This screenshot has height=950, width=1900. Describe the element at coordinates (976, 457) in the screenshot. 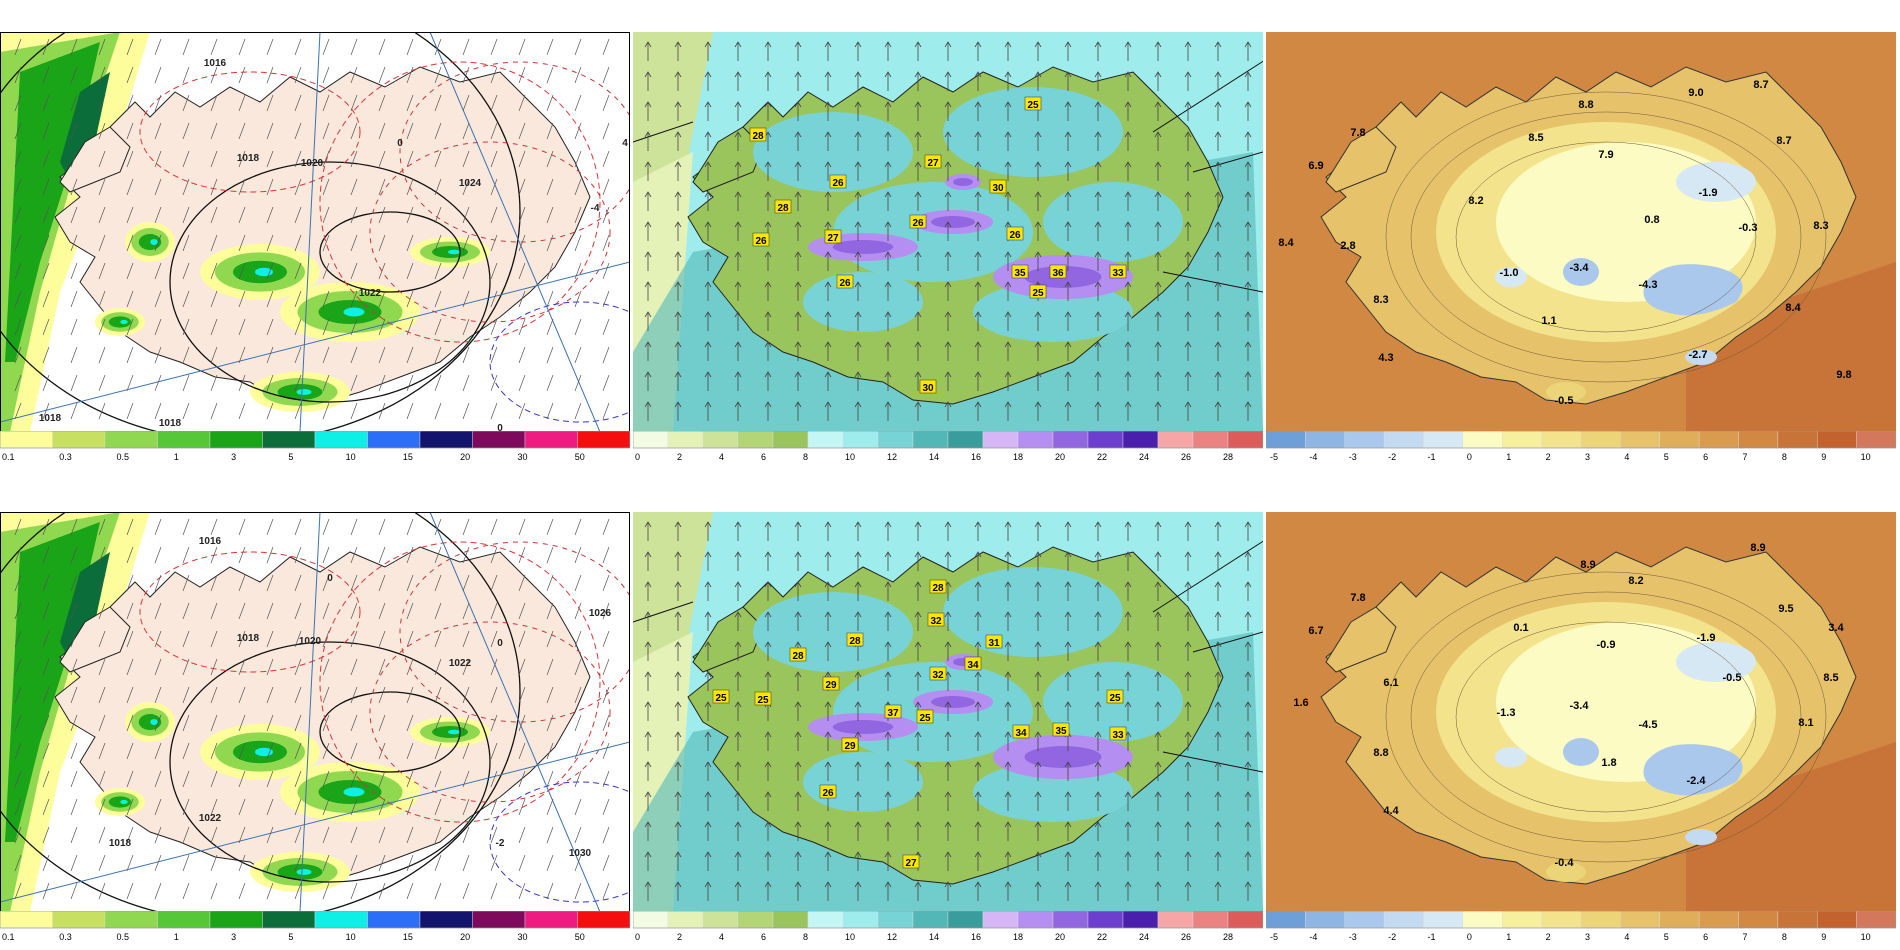

I see `colorbar-tick-label: 16` at that location.